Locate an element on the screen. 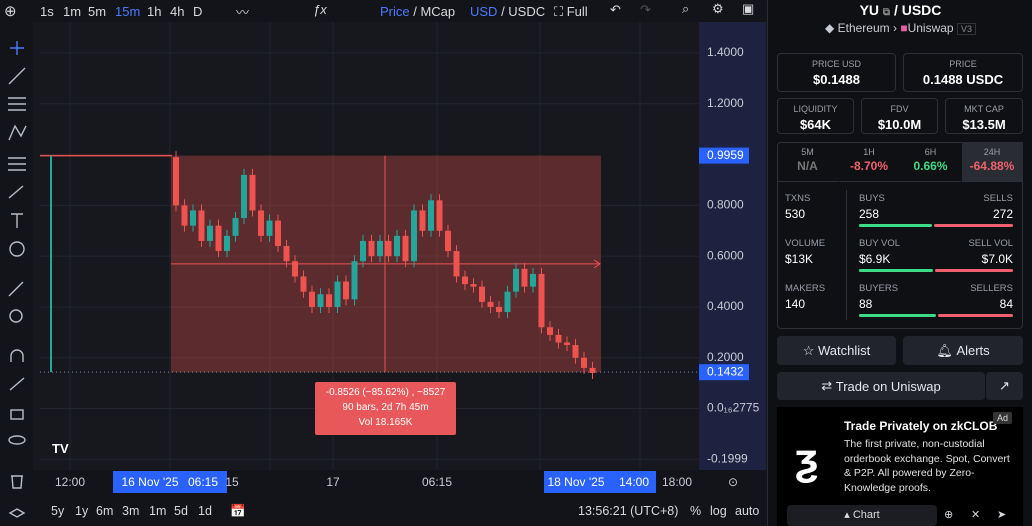 Image resolution: width=1032 pixels, height=526 pixels. fullscreen: ⛶ Full is located at coordinates (571, 11).